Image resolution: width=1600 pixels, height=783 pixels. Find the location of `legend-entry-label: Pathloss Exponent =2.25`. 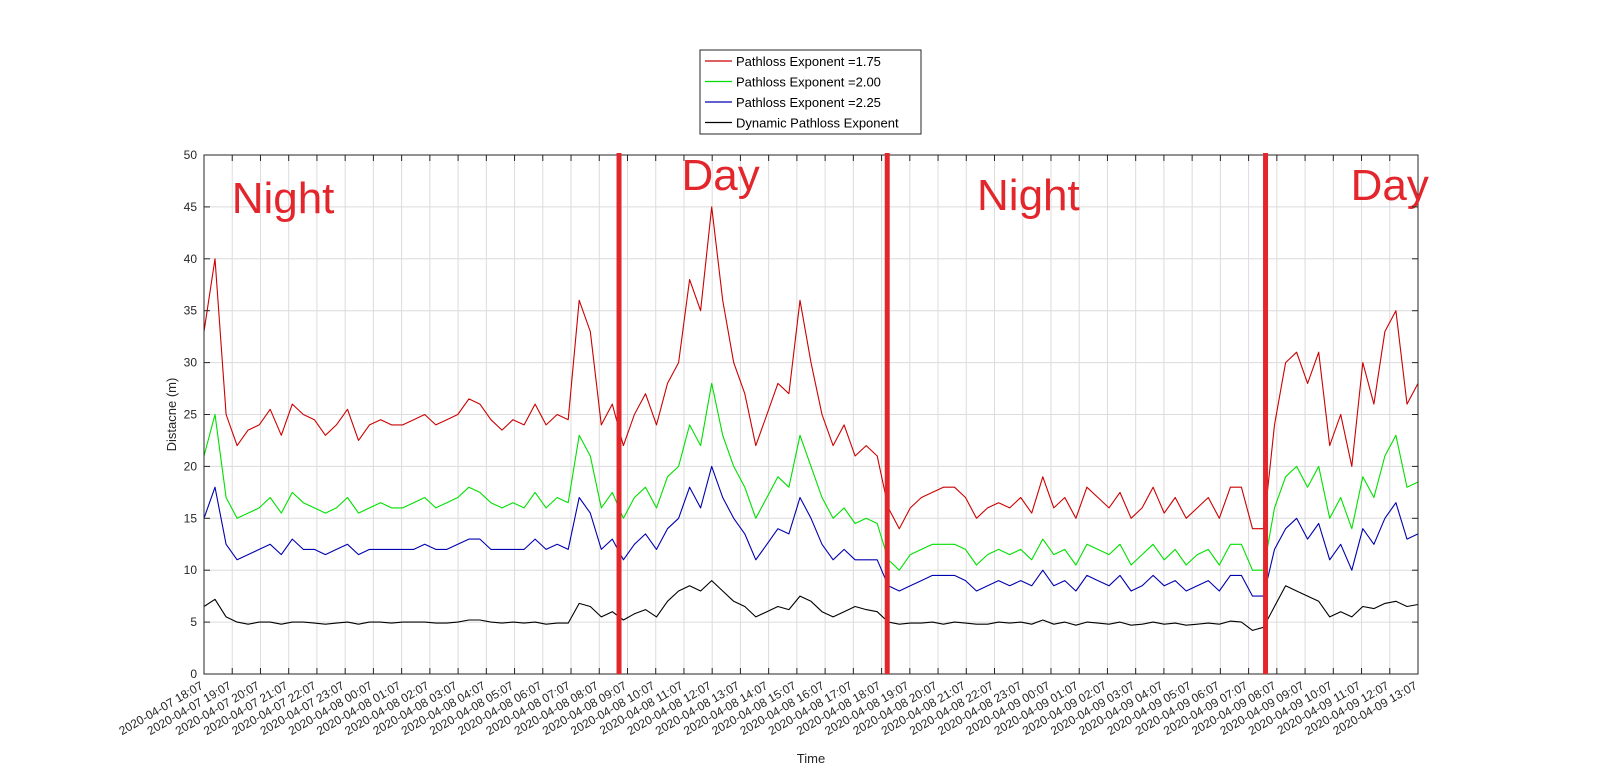

legend-entry-label: Pathloss Exponent =2.25 is located at coordinates (808, 102).